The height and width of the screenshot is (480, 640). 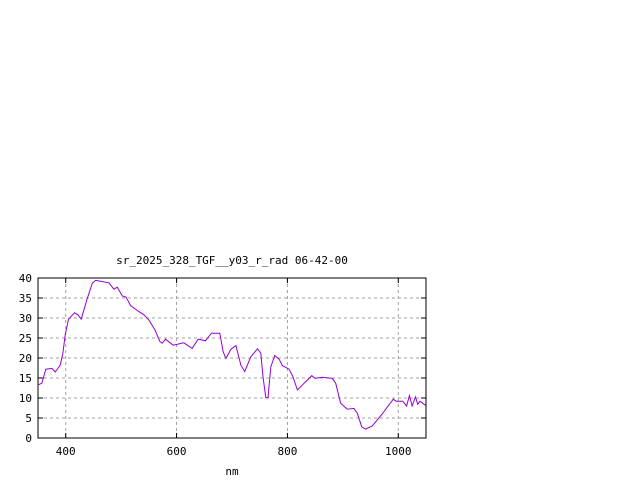 I want to click on y-tick-label: 30, so click(x=25, y=318).